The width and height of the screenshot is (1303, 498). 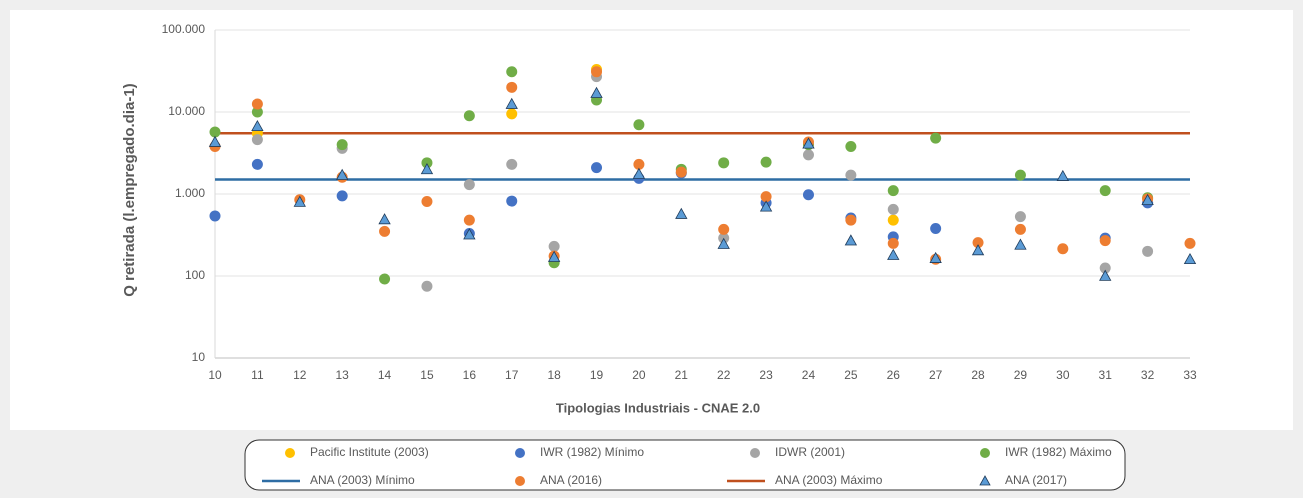 What do you see at coordinates (1058, 452) in the screenshot?
I see `legend-label: IWR (1982) Máximo` at bounding box center [1058, 452].